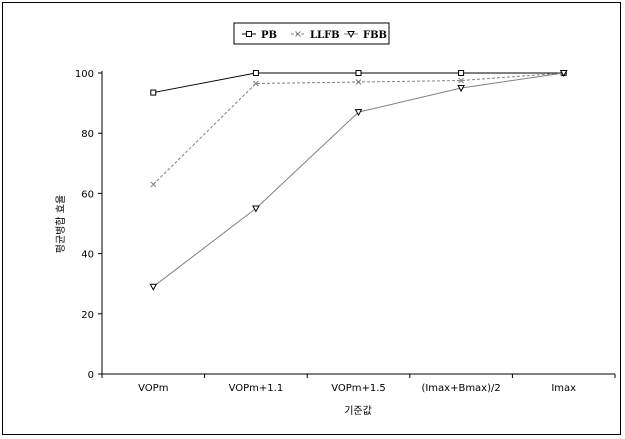 This screenshot has width=625, height=439. What do you see at coordinates (460, 388) in the screenshot?
I see `x-tick-label: (Imax+Bmax)/2` at bounding box center [460, 388].